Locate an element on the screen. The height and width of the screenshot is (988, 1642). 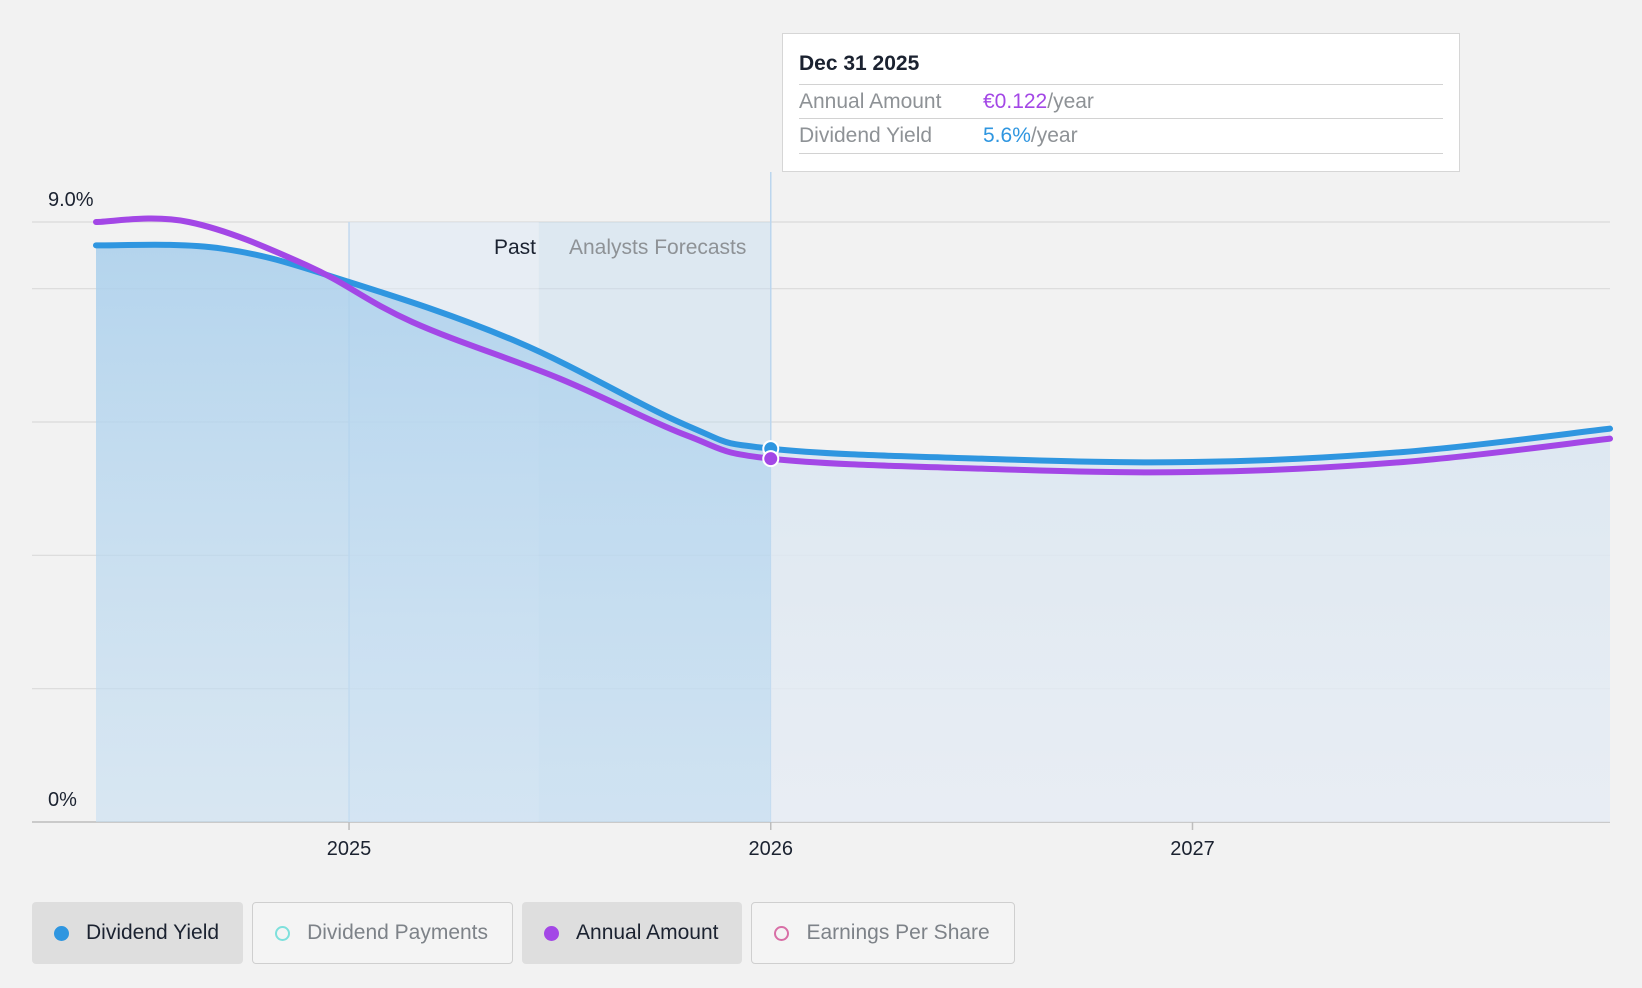
dividend-payments-dot-icon is located at coordinates (283, 933).